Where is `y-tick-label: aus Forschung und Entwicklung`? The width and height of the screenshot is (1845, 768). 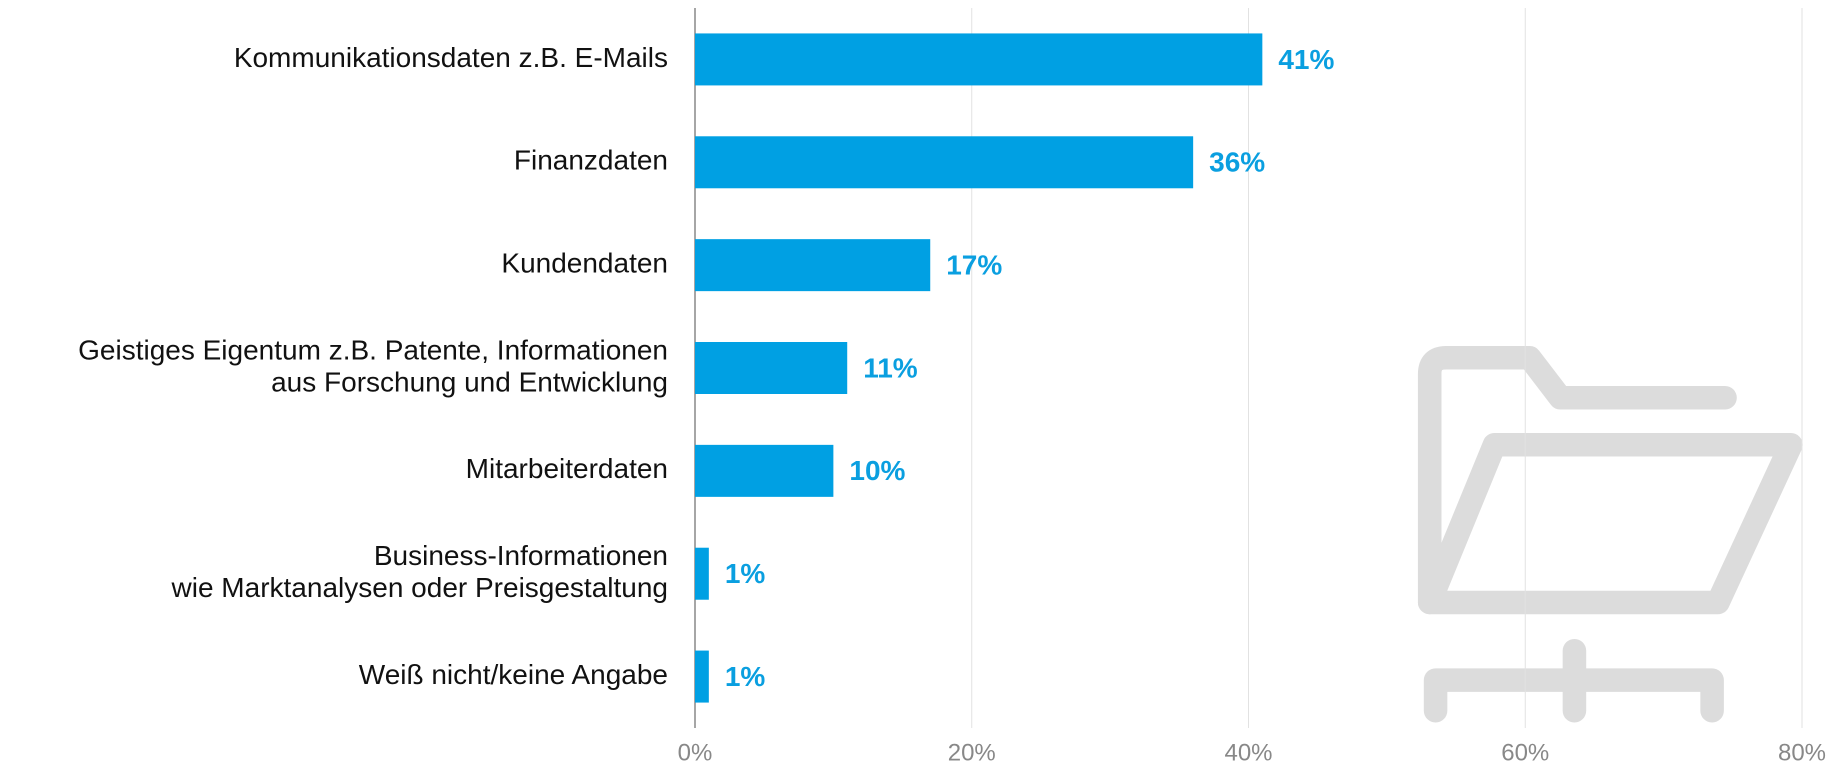
y-tick-label: aus Forschung und Entwicklung is located at coordinates (469, 381).